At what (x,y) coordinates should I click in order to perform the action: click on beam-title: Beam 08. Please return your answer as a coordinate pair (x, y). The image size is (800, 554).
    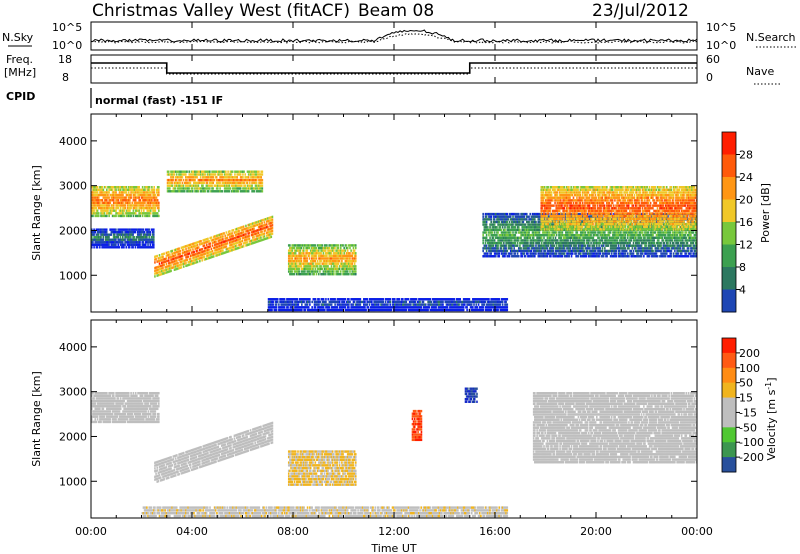
    Looking at the image, I should click on (396, 11).